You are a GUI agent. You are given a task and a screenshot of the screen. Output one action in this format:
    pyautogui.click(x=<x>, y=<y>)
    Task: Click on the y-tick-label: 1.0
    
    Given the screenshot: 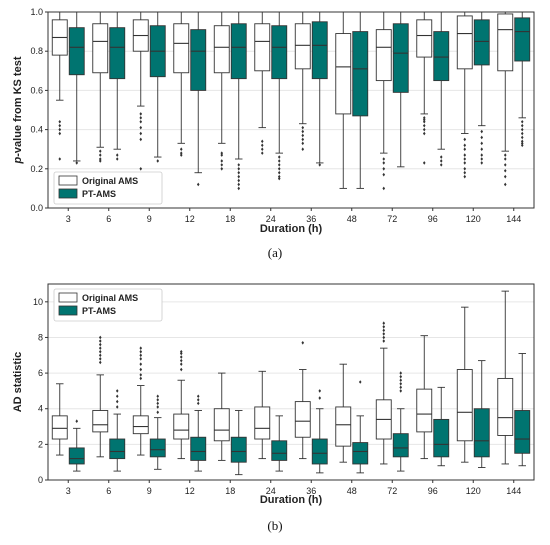 What is the action you would take?
    pyautogui.click(x=36, y=12)
    